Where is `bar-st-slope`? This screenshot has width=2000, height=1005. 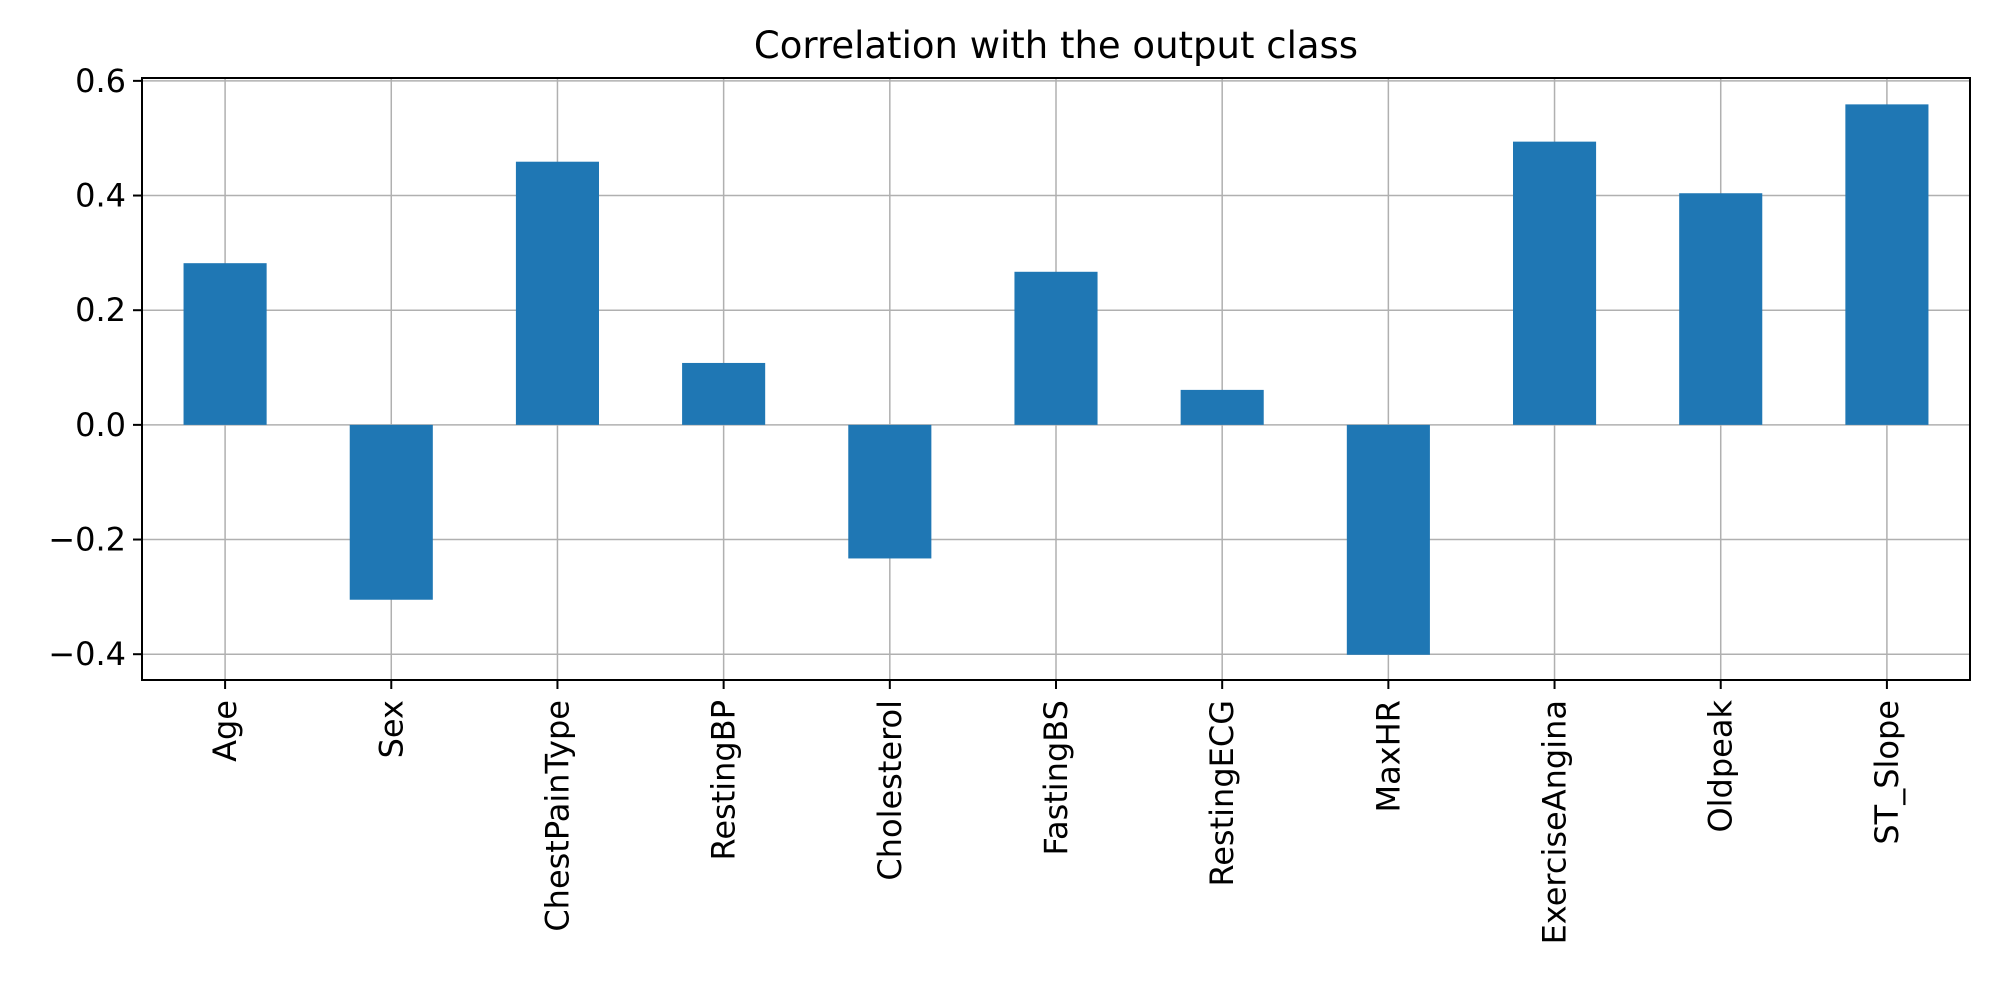
bar-st-slope is located at coordinates (1887, 264).